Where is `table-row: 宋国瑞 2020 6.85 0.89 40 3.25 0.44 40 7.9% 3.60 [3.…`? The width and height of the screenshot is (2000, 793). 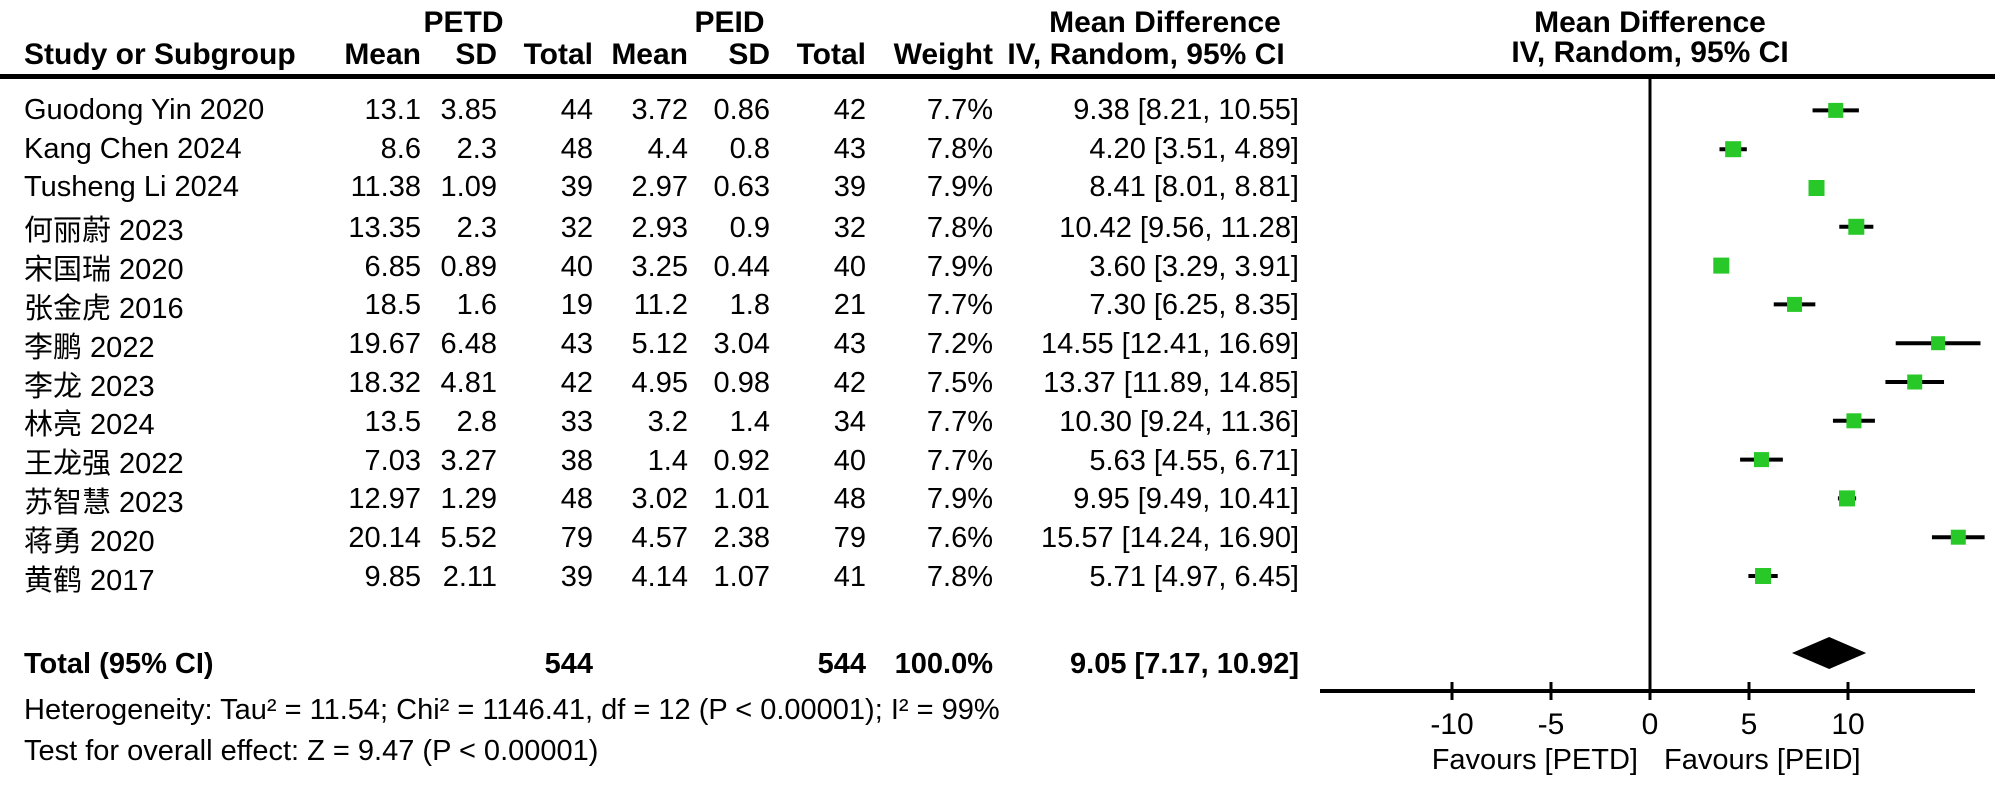
table-row: 宋国瑞 2020 6.85 0.89 40 3.25 0.44 40 7.9% 3.60 [3.… is located at coordinates (661, 266).